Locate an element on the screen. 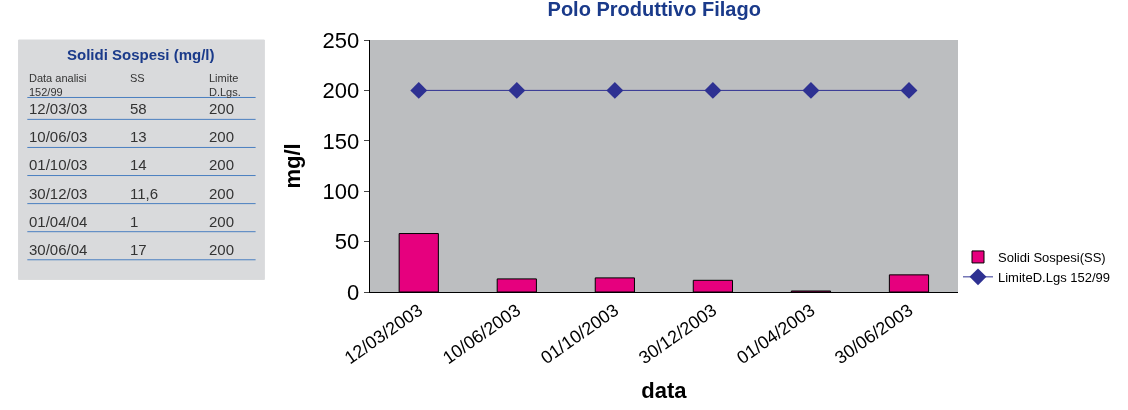 This screenshot has width=1128, height=410. x-axis-title: data is located at coordinates (664, 390).